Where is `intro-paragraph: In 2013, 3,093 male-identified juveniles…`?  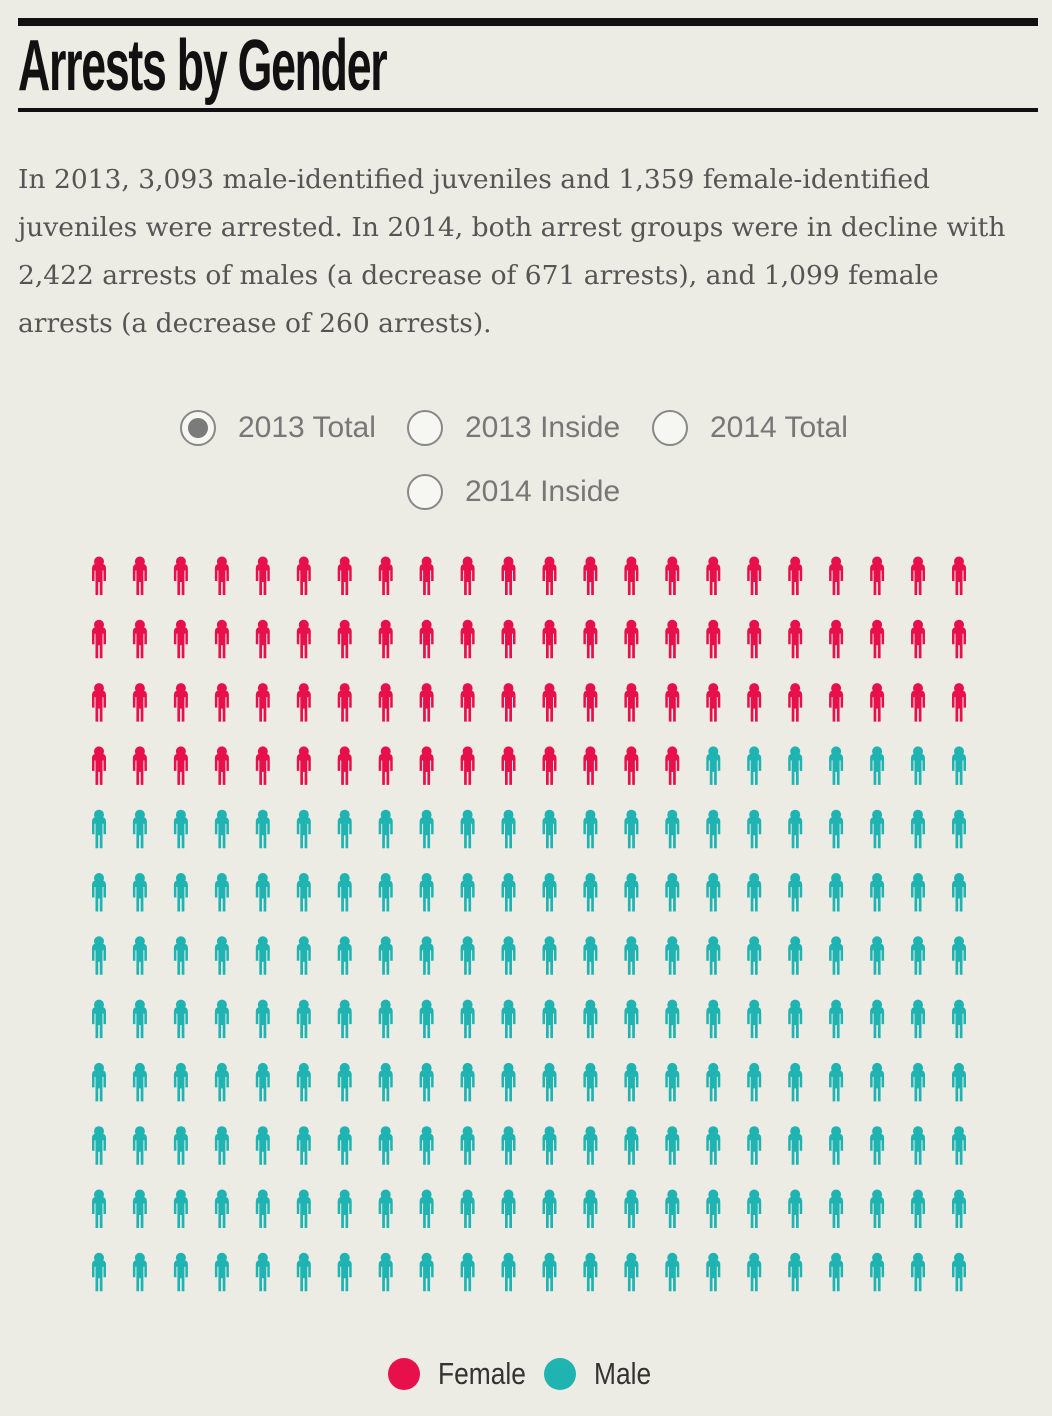 intro-paragraph: In 2013, 3,093 male-identified juveniles… is located at coordinates (512, 251).